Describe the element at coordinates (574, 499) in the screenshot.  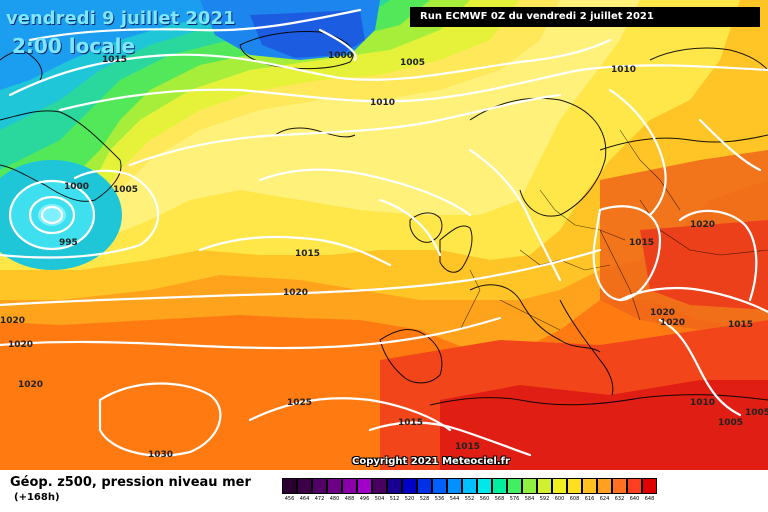
I see `scale-value: 608` at that location.